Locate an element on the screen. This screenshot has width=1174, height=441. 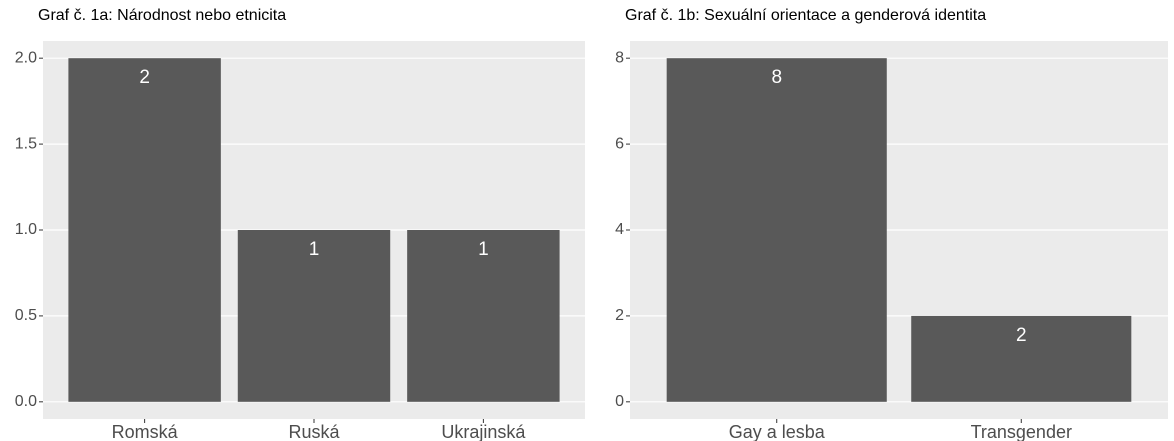
x-tick-label: Romská is located at coordinates (145, 431).